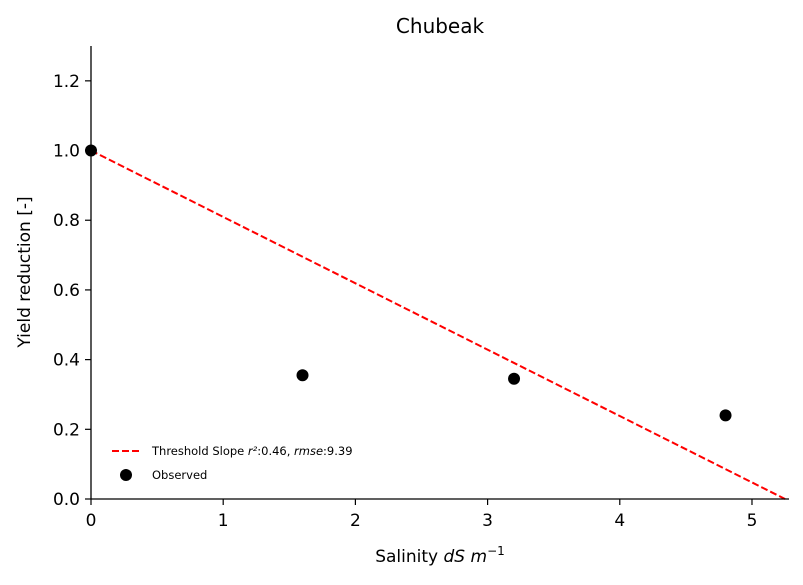 This screenshot has height=585, width=803. Describe the element at coordinates (66, 152) in the screenshot. I see `y-tick-label: 1.0` at that location.